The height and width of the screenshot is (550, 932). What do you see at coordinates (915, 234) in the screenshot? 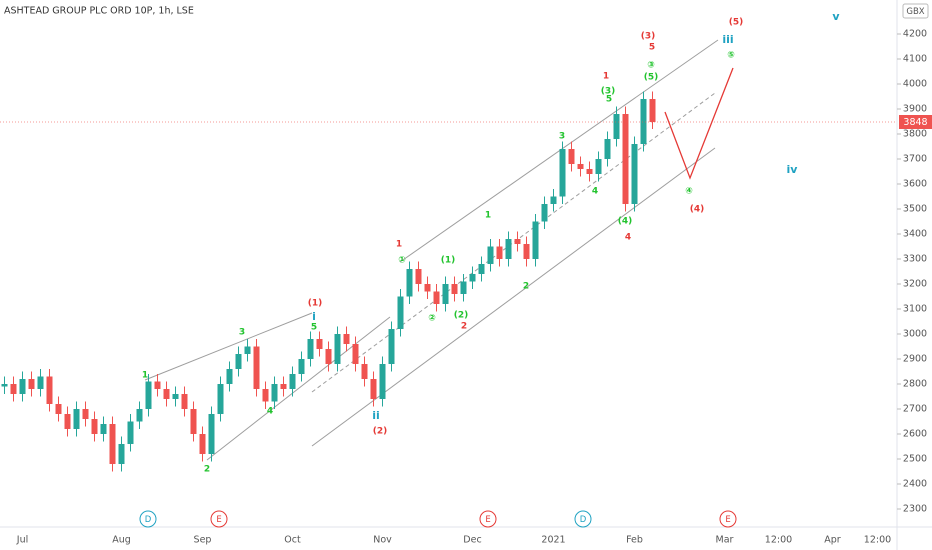
I see `y-tick-label: 3400` at bounding box center [915, 234].